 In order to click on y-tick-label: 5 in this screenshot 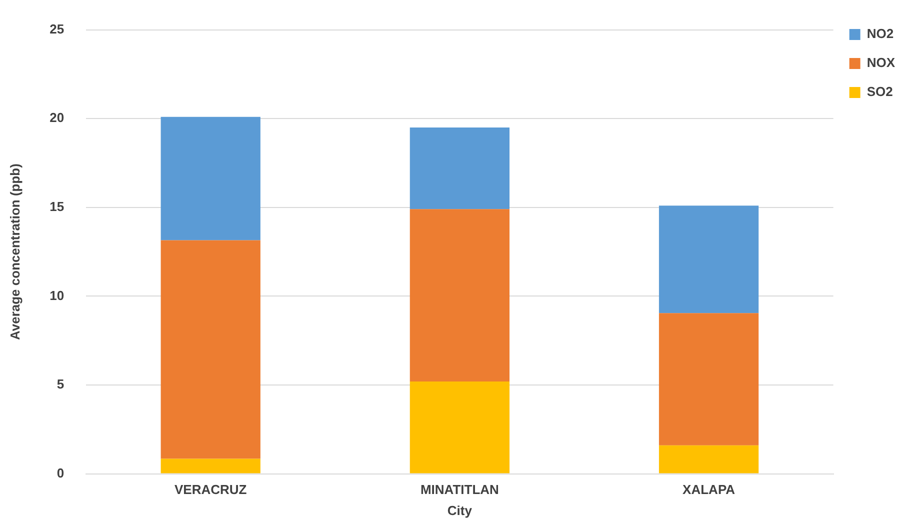, I will do `click(60, 384)`.